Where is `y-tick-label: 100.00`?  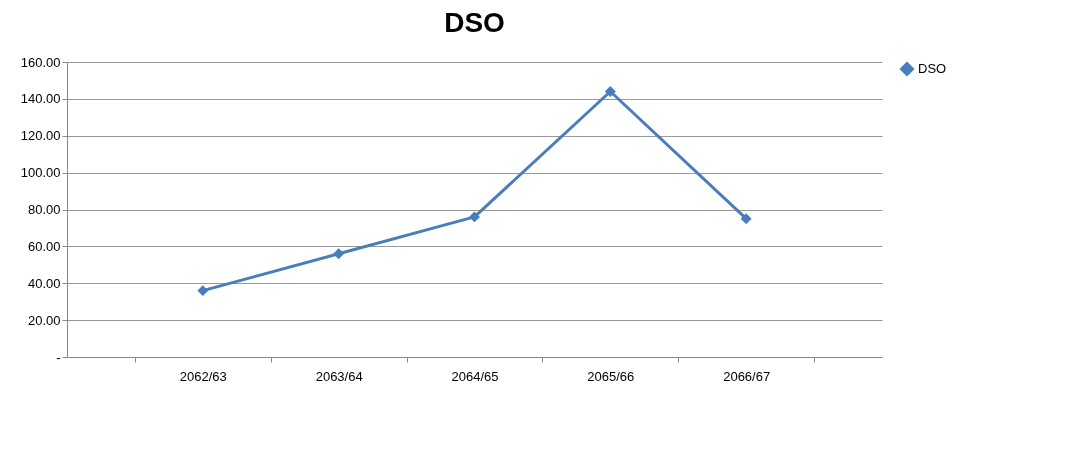 y-tick-label: 100.00 is located at coordinates (40, 173).